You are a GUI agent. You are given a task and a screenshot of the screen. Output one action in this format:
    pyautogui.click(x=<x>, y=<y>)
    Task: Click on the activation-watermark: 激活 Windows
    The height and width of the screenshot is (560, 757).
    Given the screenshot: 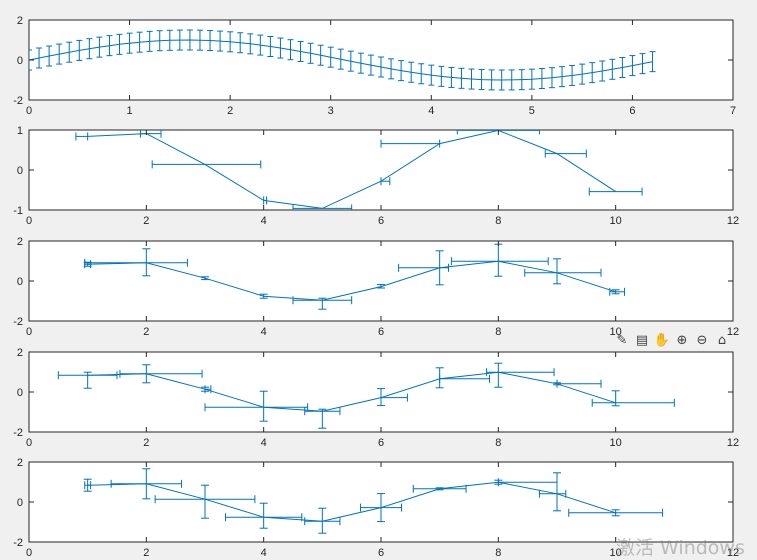 What is the action you would take?
    pyautogui.click(x=680, y=548)
    